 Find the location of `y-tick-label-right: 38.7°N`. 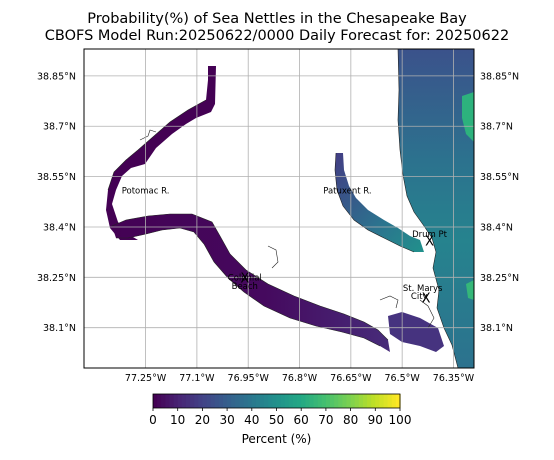

y-tick-label-right: 38.7°N is located at coordinates (496, 127).